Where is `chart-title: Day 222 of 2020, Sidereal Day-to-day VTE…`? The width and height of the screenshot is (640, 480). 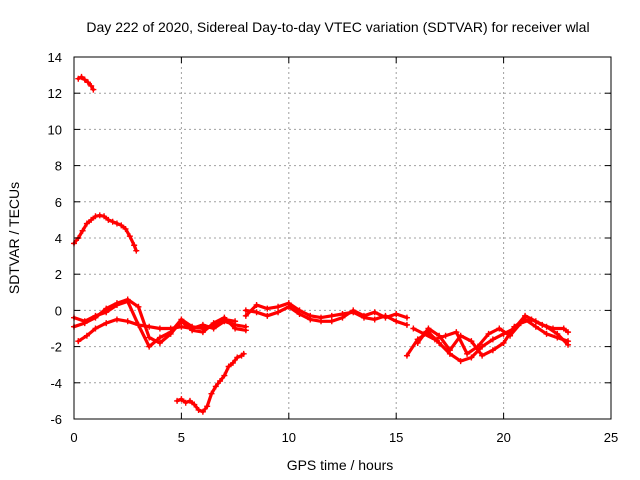 chart-title: Day 222 of 2020, Sidereal Day-to-day VTE… is located at coordinates (337, 27).